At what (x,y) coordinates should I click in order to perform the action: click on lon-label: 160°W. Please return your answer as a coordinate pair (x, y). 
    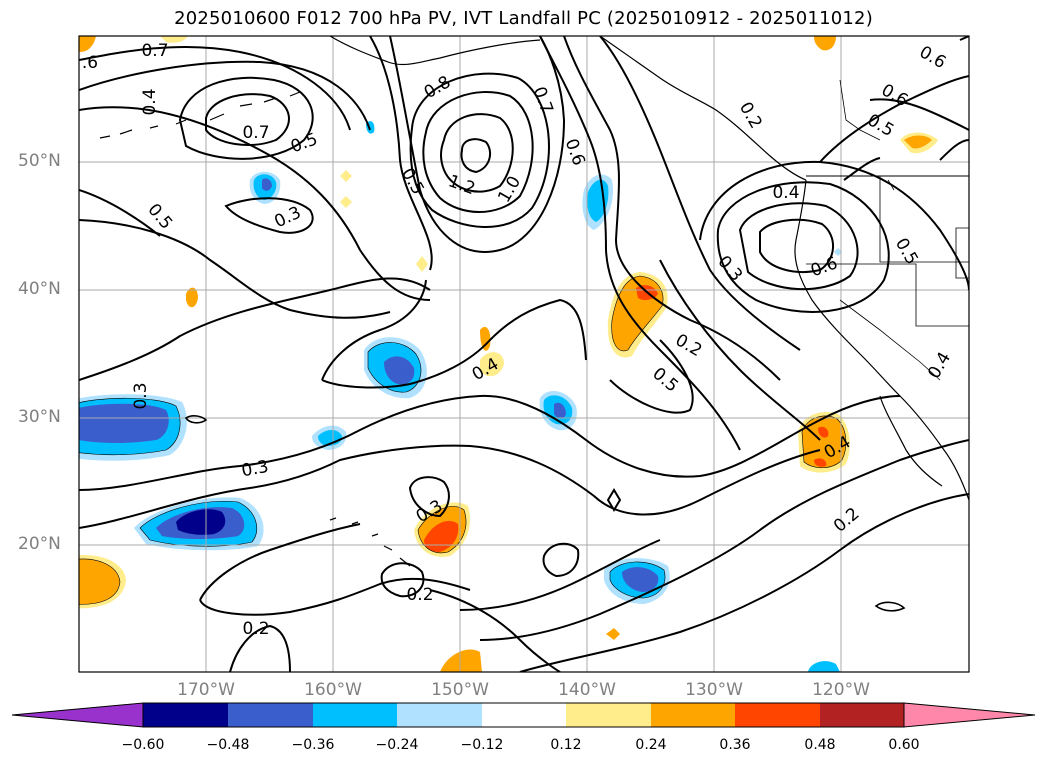
    Looking at the image, I should click on (333, 690).